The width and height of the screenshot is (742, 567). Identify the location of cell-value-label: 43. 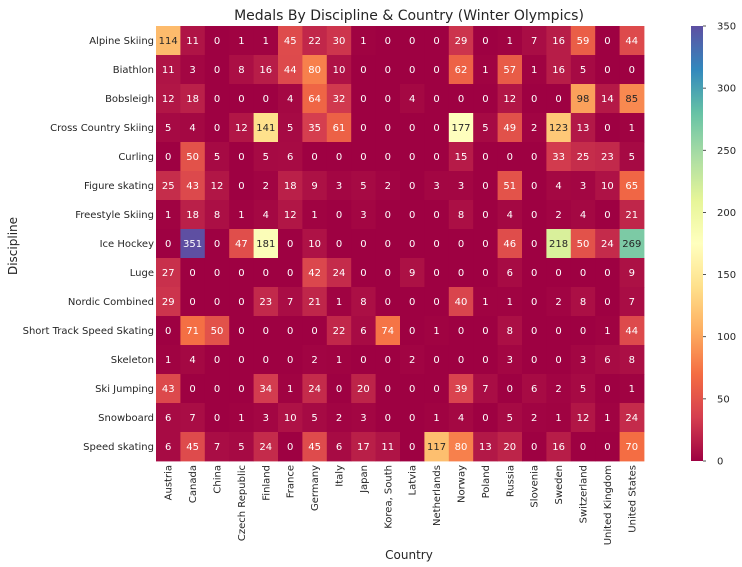
(192, 186).